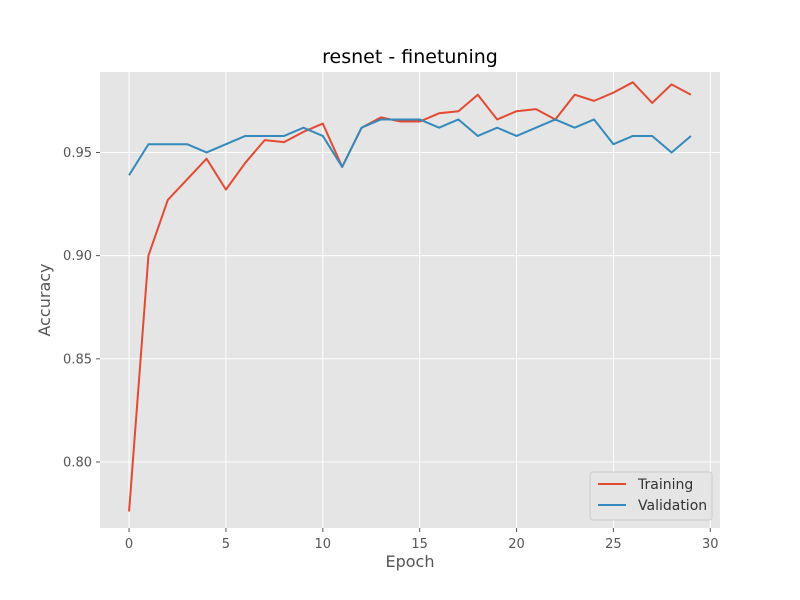 Image resolution: width=800 pixels, height=600 pixels. I want to click on x-tick-label: 15, so click(419, 544).